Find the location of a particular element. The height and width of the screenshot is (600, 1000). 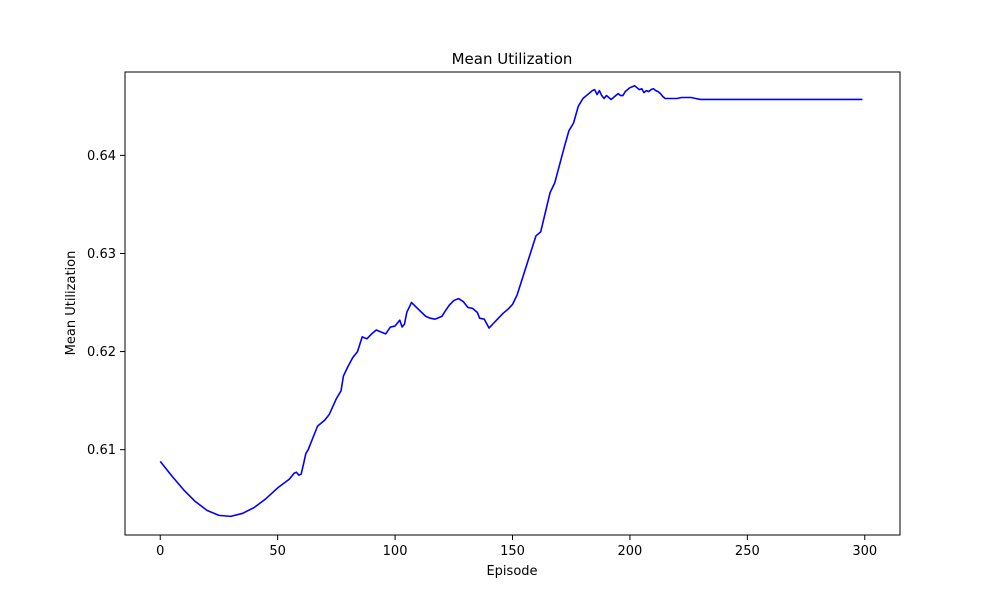

y-tick-label: 0.61 is located at coordinates (101, 450).